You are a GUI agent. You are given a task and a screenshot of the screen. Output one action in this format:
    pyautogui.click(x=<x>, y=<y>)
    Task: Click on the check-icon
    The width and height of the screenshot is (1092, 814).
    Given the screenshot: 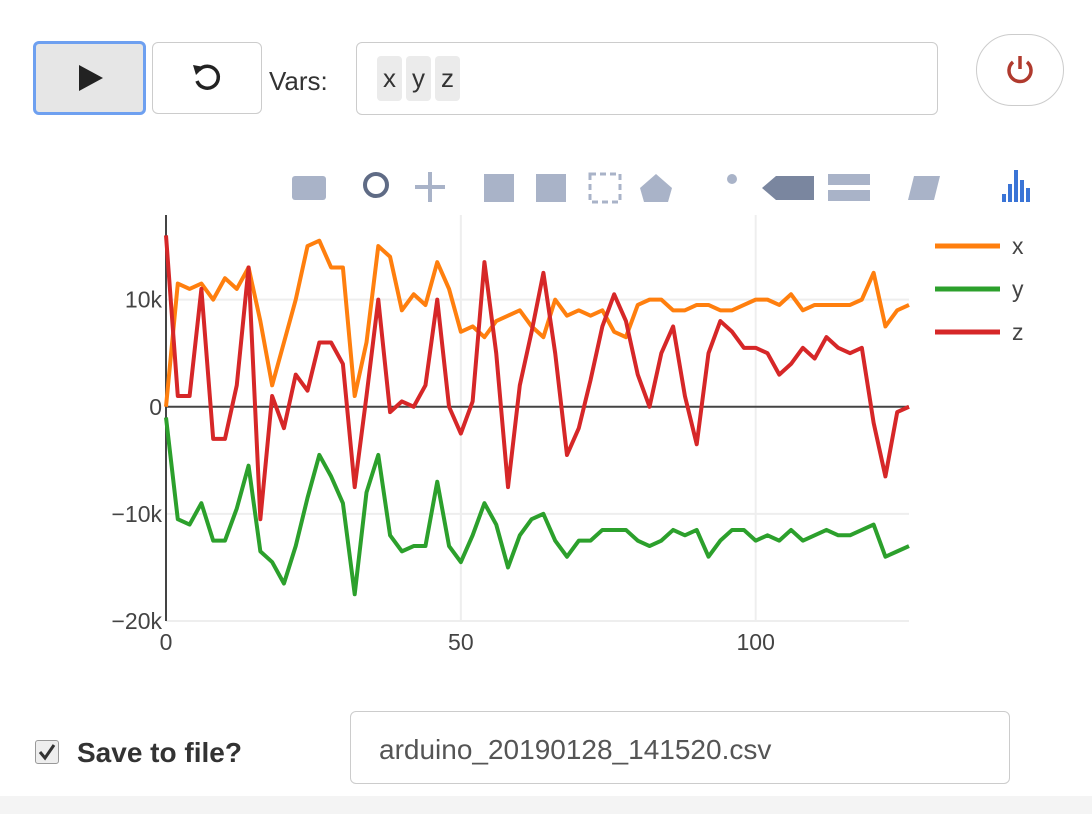 What is the action you would take?
    pyautogui.click(x=47, y=752)
    